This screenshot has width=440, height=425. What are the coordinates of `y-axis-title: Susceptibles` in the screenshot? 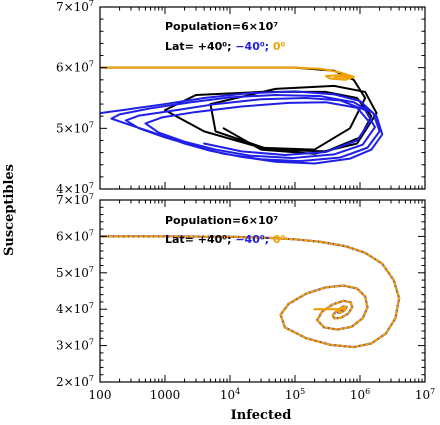 It's located at (9, 210).